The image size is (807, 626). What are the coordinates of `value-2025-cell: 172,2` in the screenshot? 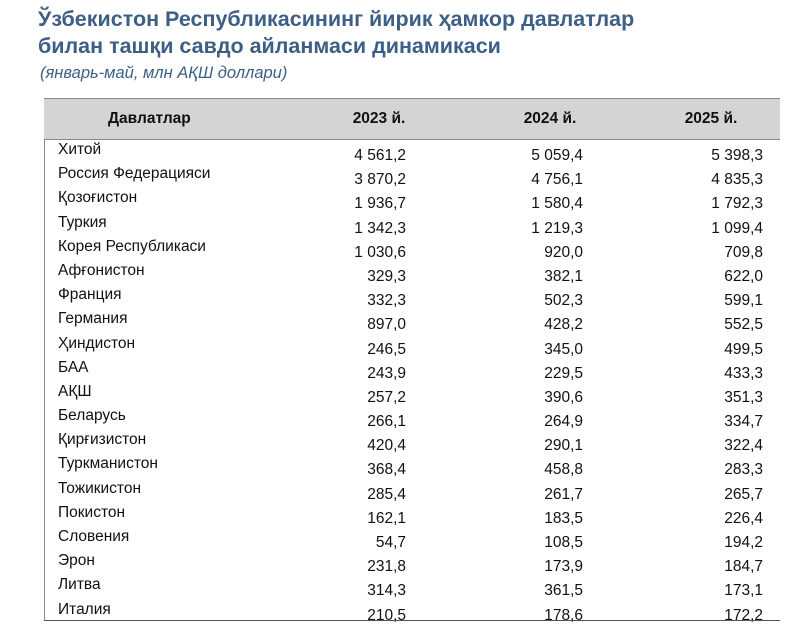 It's located at (743, 615).